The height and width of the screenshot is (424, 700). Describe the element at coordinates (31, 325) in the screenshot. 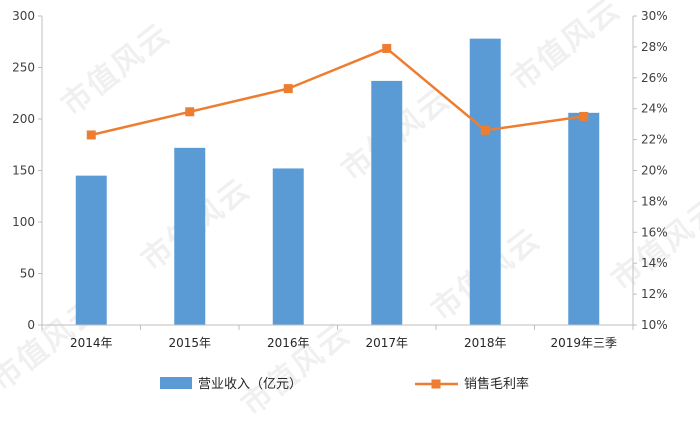

I see `left-tick-label: 0` at that location.